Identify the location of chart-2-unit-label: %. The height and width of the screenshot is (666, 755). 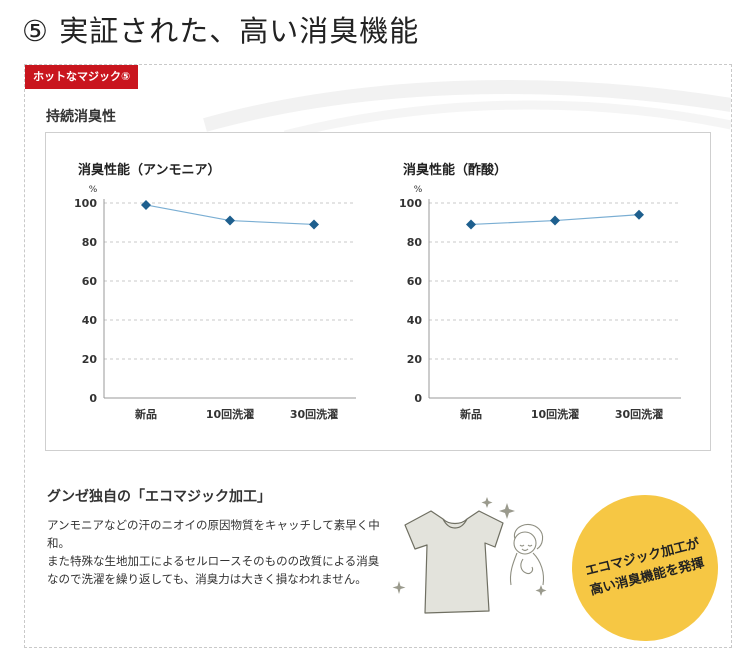
(418, 190).